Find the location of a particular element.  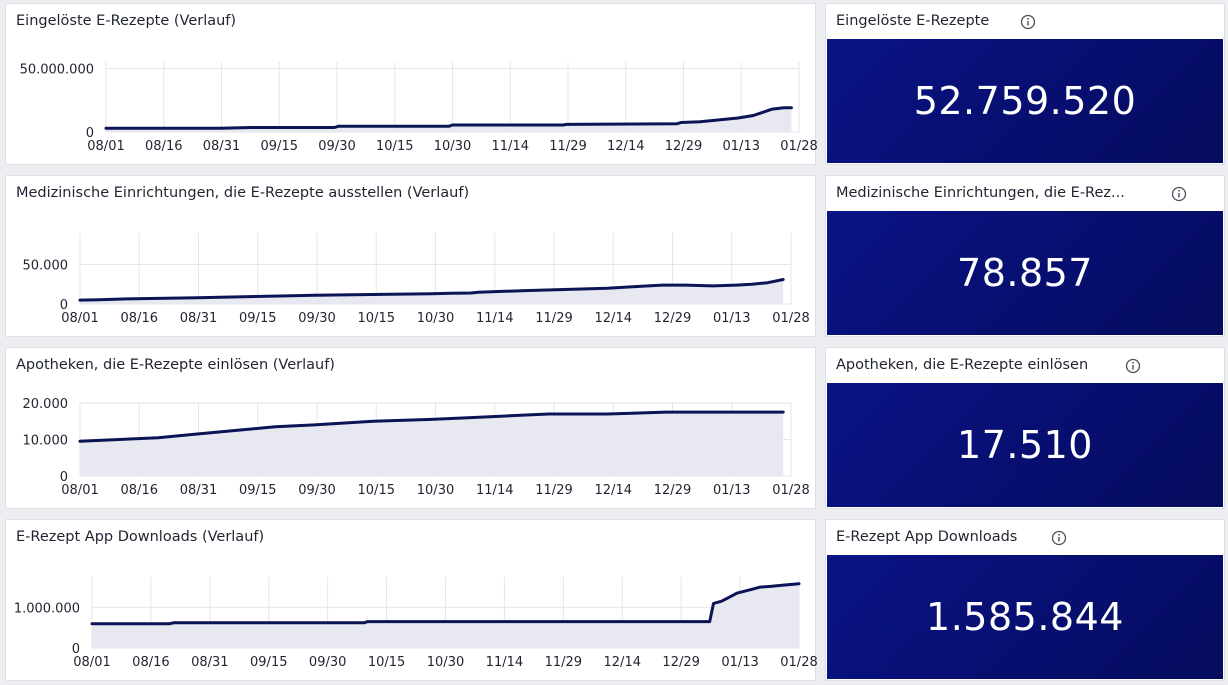

kpi-card-apotheken: Apotheken, die E-Rezepte einlösen 17.510 is located at coordinates (1025, 428).